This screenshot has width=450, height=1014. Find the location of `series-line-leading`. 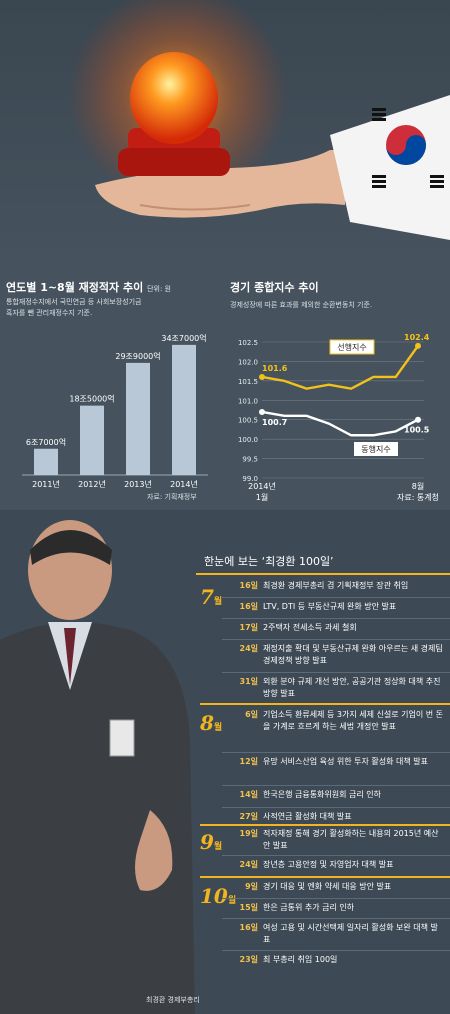

series-line-leading is located at coordinates (340, 367).